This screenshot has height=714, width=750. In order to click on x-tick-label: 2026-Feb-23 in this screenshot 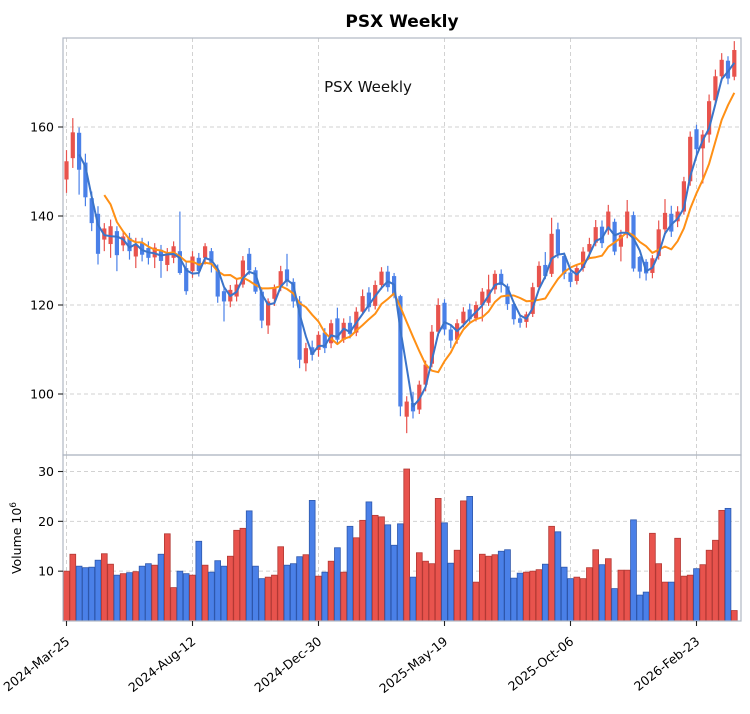, I will do `click(666, 664)`.